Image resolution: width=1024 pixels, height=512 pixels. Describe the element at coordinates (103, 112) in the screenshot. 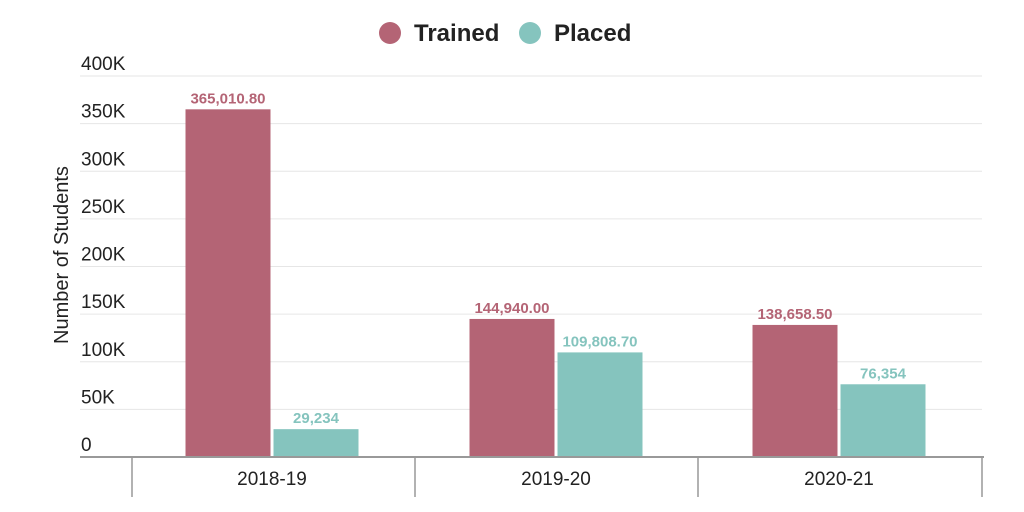

I see `y-tick-label: 350K` at that location.